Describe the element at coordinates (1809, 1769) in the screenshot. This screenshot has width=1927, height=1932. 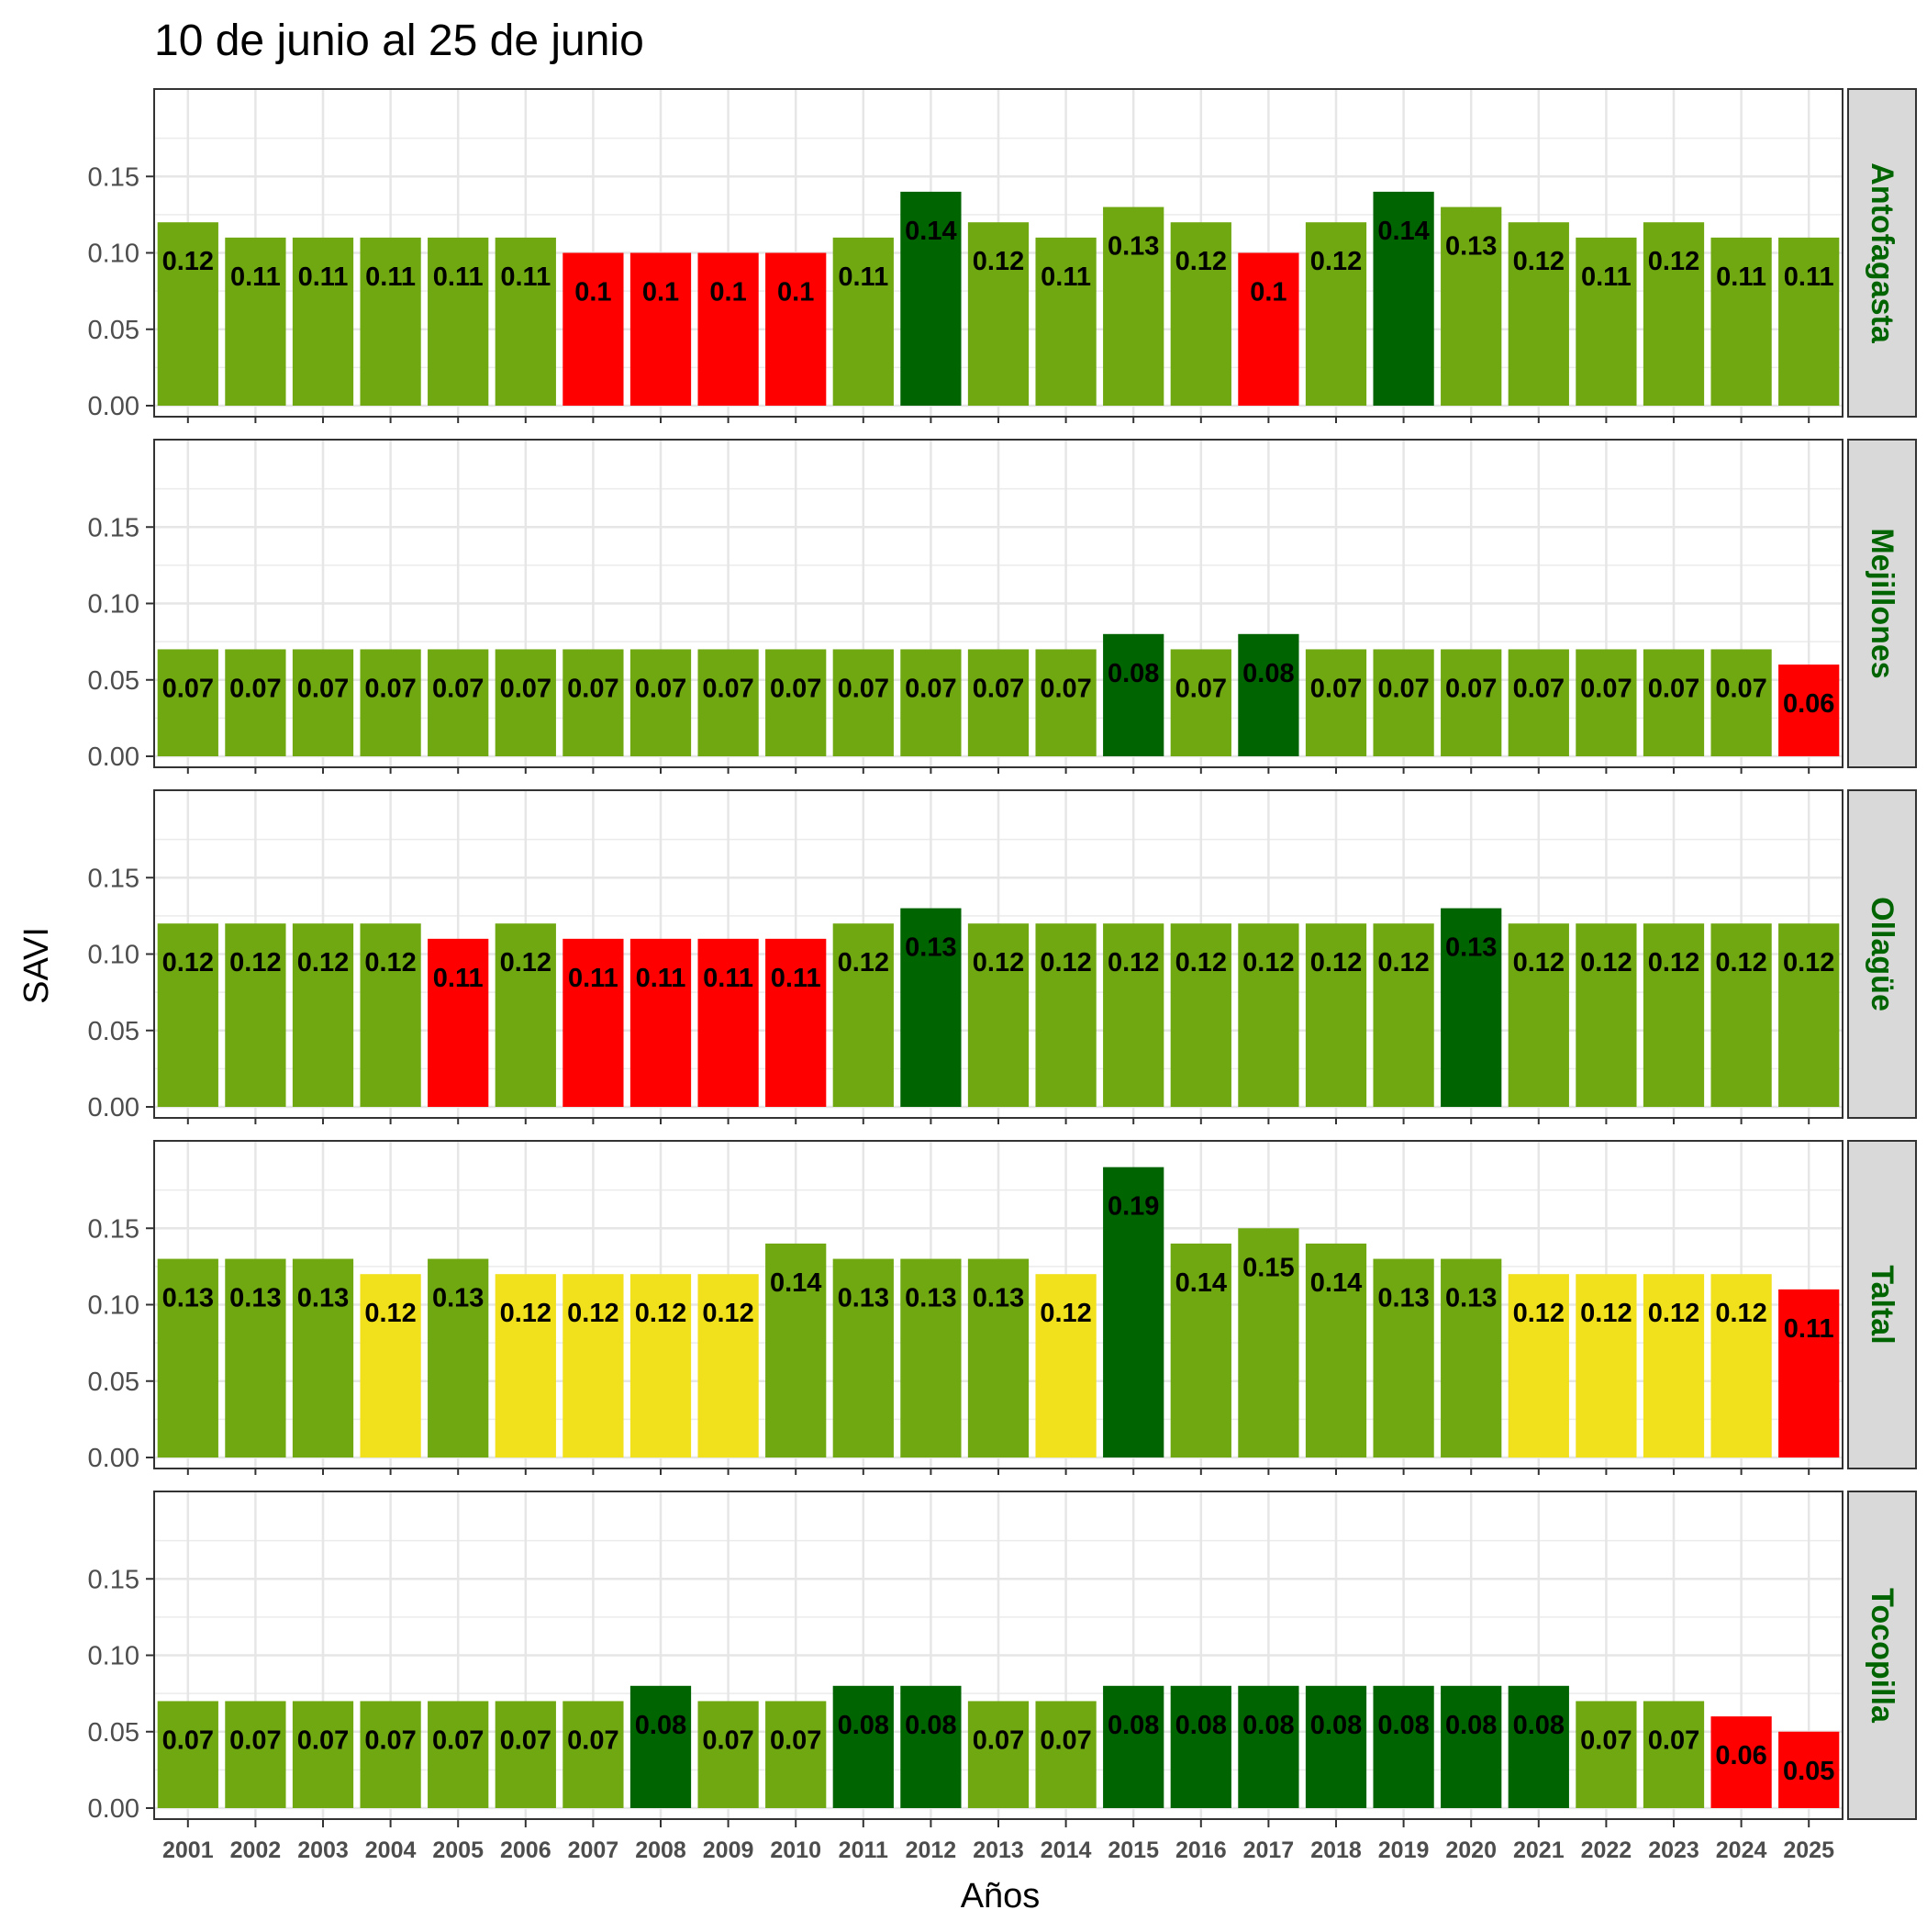
I see `bar-tocopilla-2025` at that location.